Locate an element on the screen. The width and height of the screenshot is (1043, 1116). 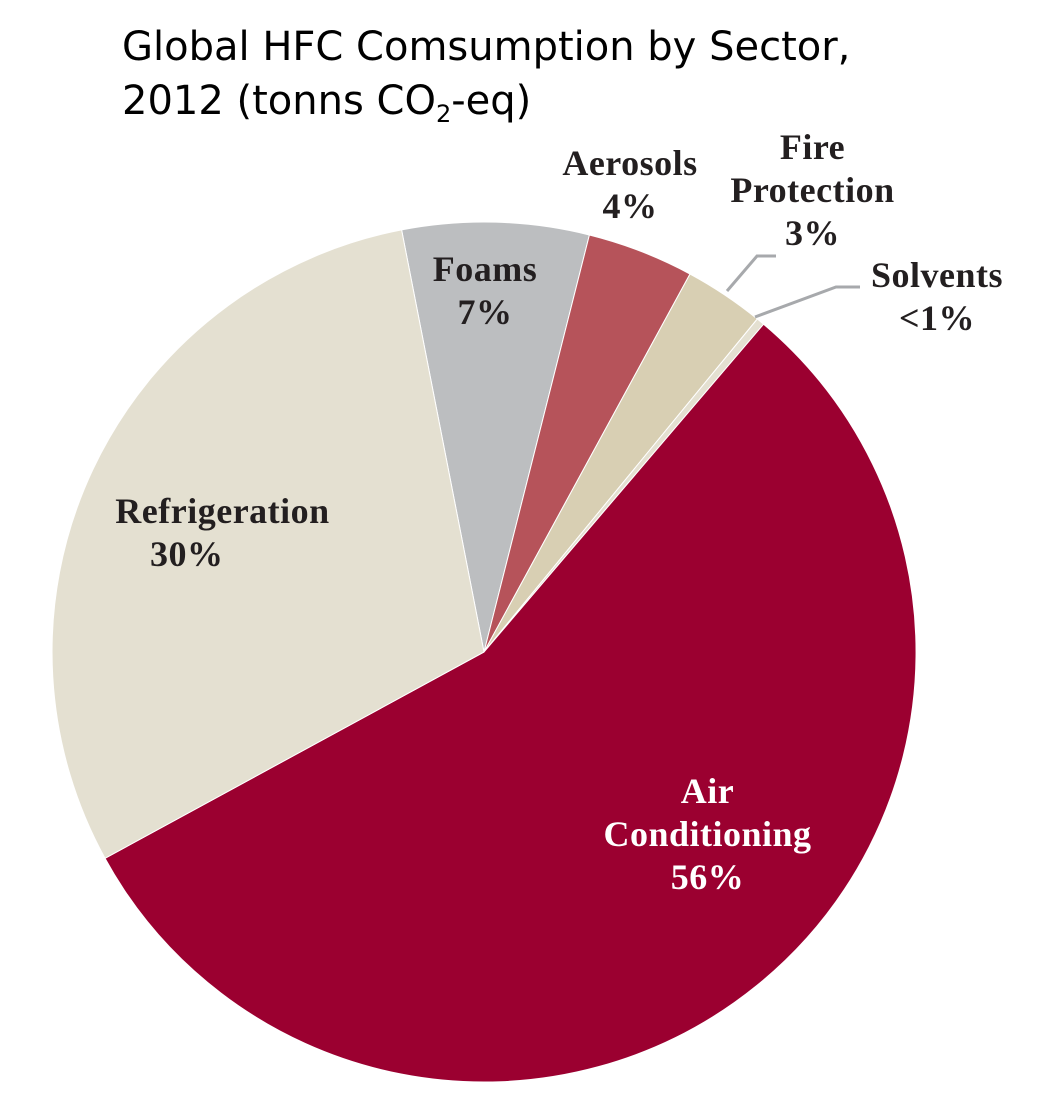
label-refrigeration-pct: 30% is located at coordinates (187, 554).